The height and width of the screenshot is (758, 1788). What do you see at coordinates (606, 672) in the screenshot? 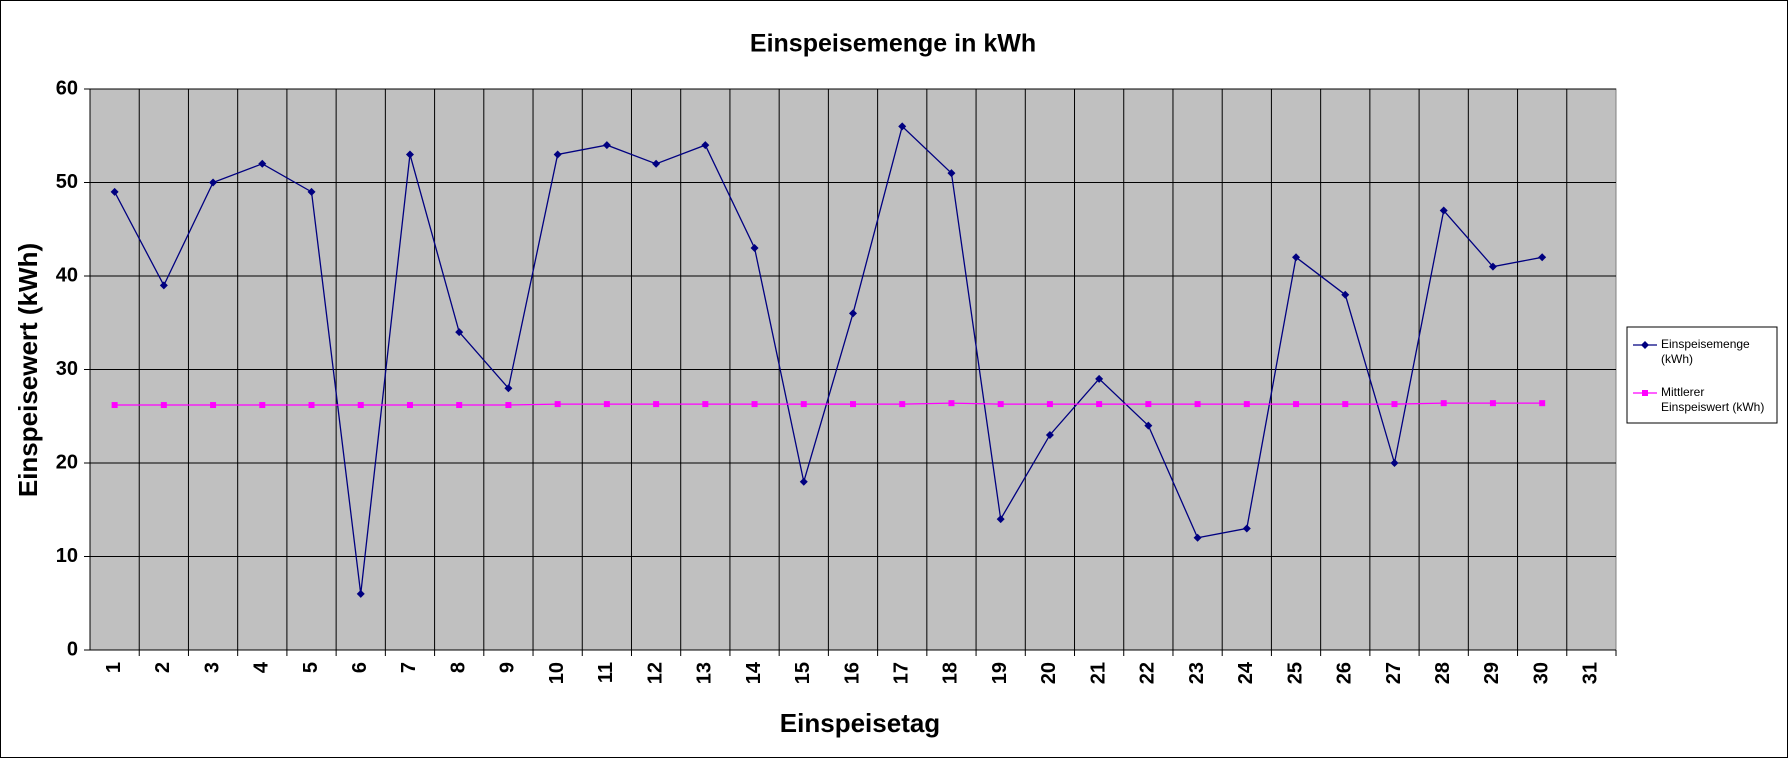
I see `x-tick-label: 11` at bounding box center [606, 672].